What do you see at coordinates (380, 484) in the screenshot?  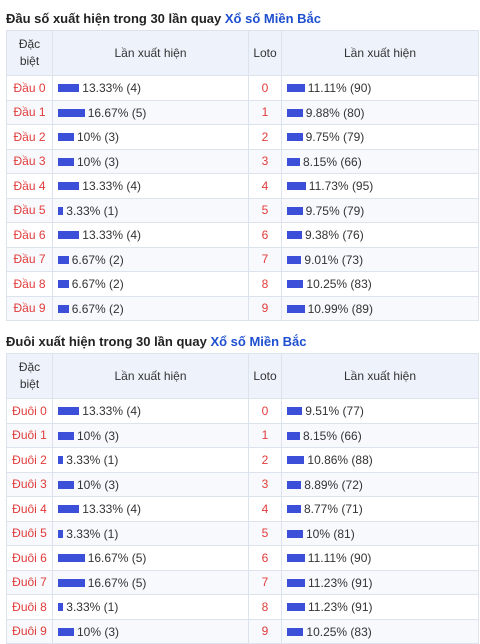 I see `loto-count-cell: 8.89% (72)` at bounding box center [380, 484].